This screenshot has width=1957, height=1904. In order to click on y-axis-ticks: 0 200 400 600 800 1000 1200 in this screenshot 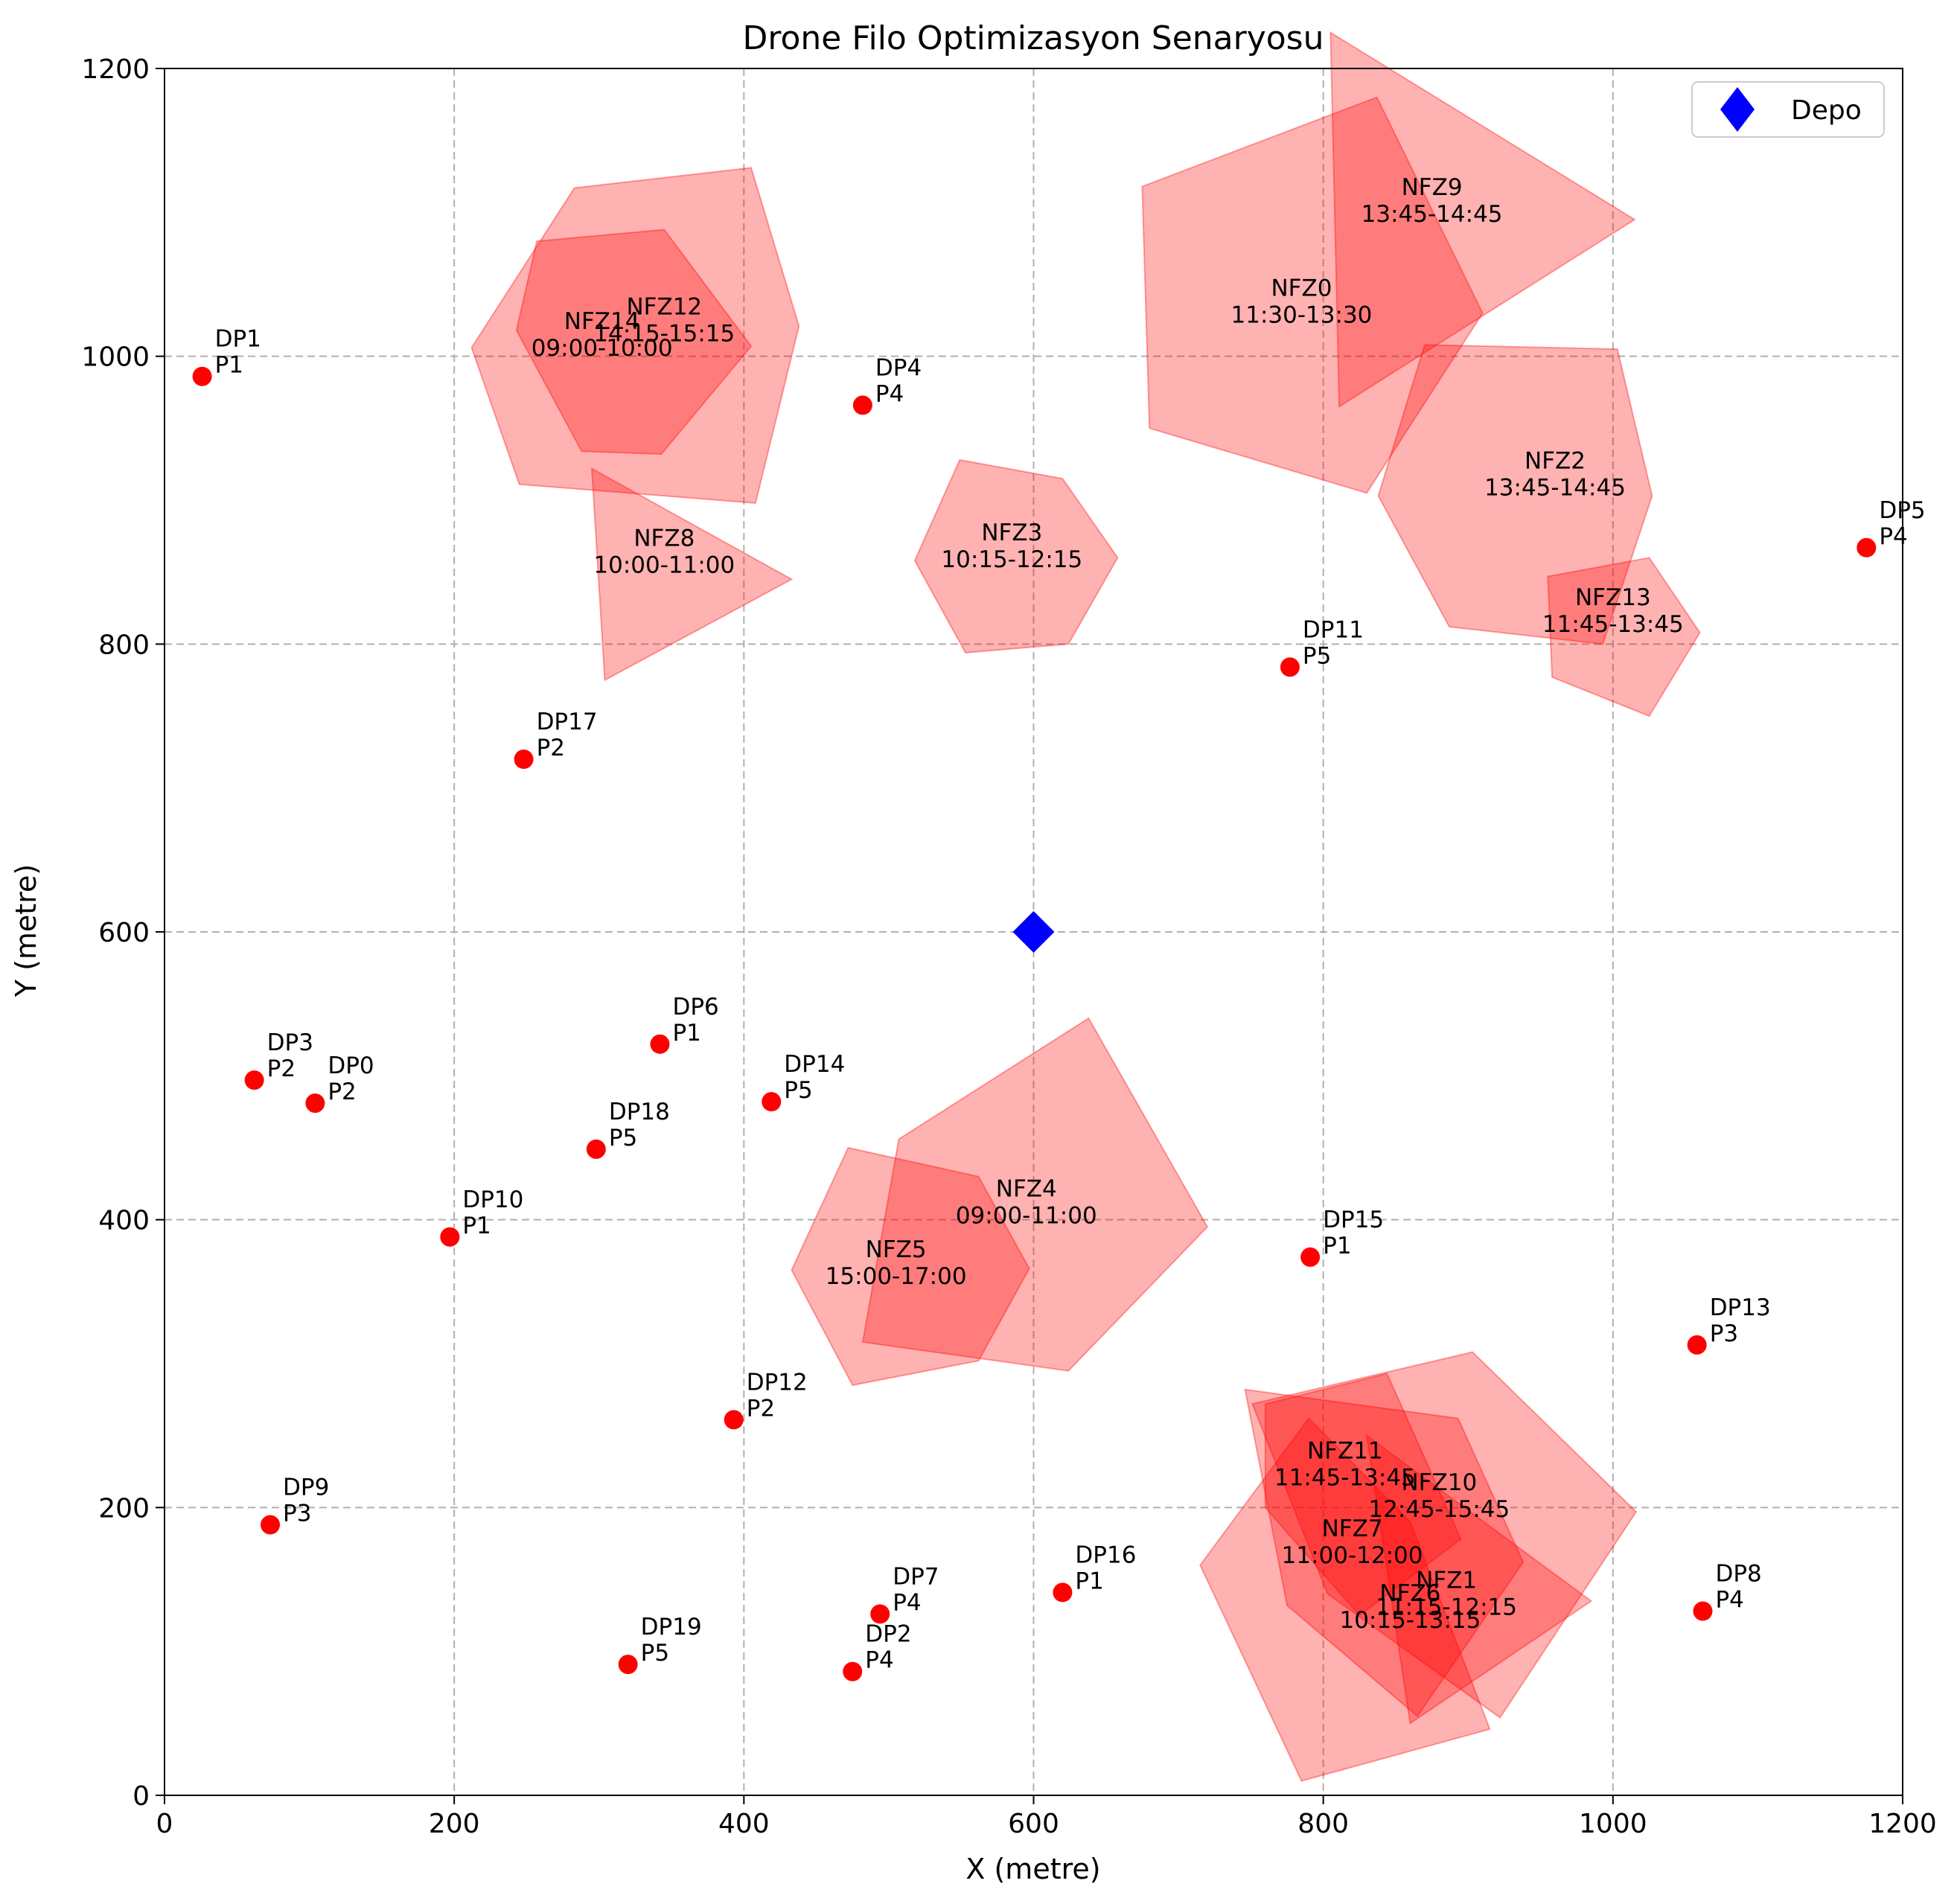, I will do `click(123, 933)`.